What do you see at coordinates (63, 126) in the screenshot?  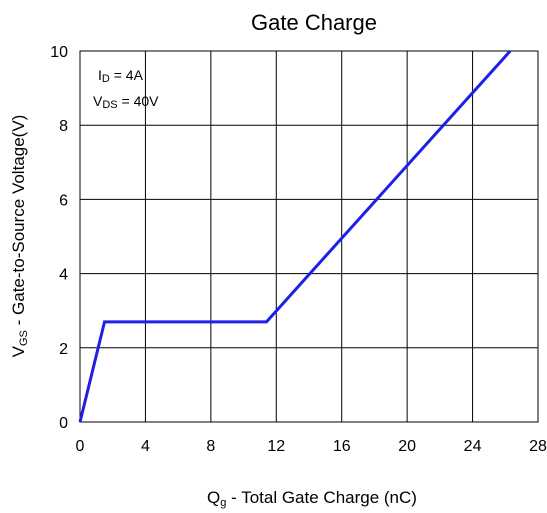 I see `y-tick-label: 8` at bounding box center [63, 126].